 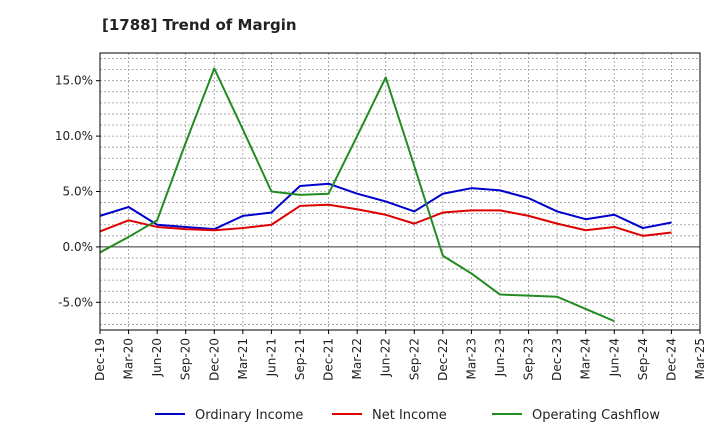 I want to click on y-tick-label: 10.0%, so click(x=74, y=136).